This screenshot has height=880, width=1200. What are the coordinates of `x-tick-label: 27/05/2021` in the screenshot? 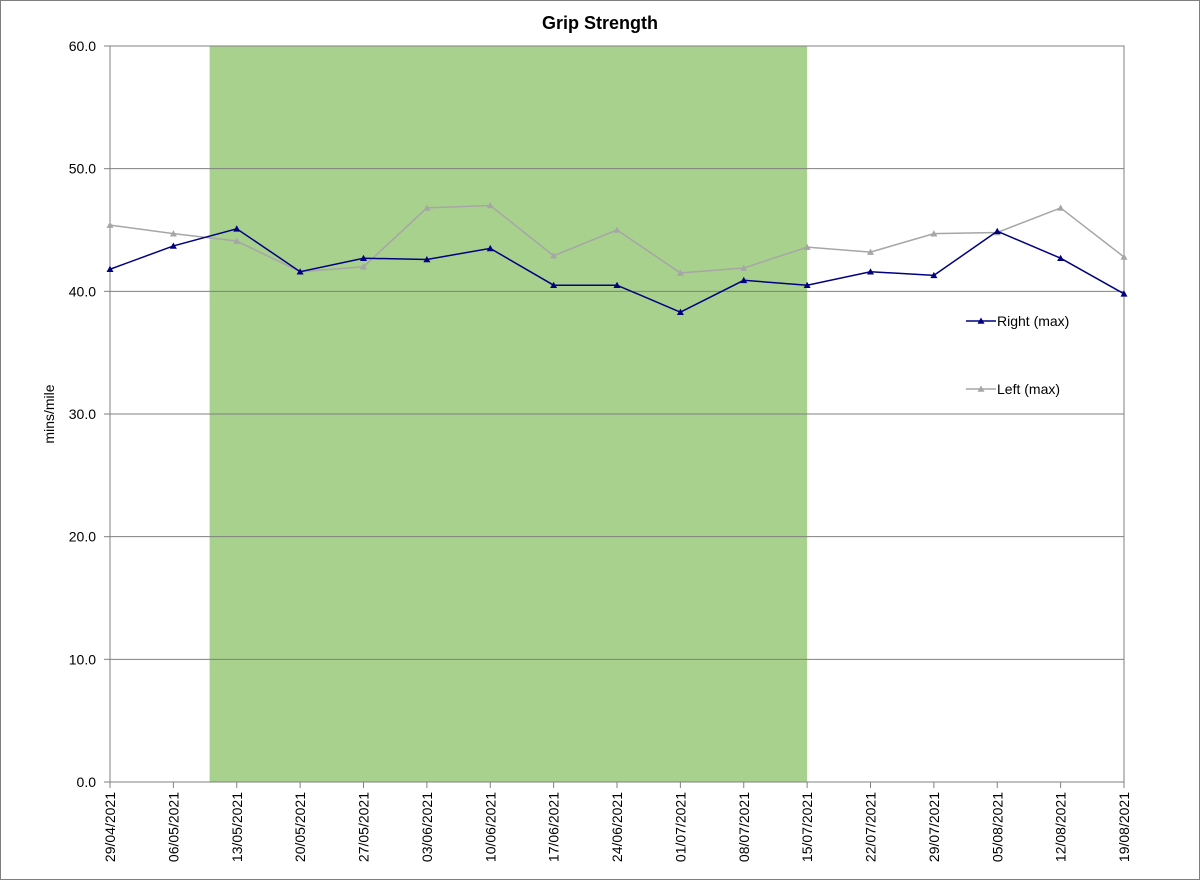 It's located at (364, 827).